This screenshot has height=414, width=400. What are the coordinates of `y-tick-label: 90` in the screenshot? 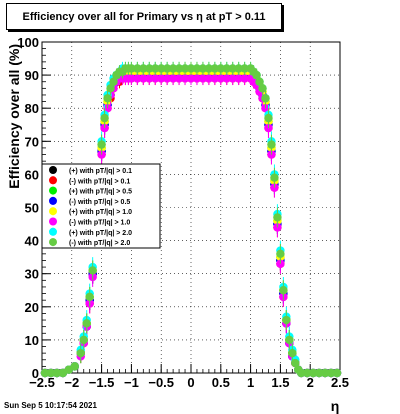 It's located at (32, 75).